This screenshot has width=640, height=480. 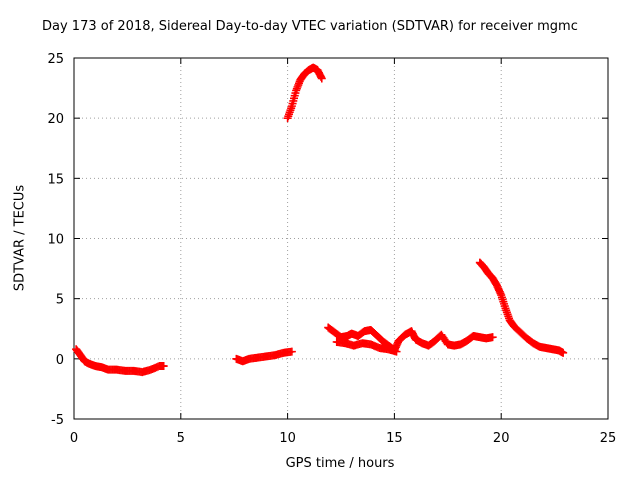 I want to click on x-tick-label: 10, so click(x=287, y=438).